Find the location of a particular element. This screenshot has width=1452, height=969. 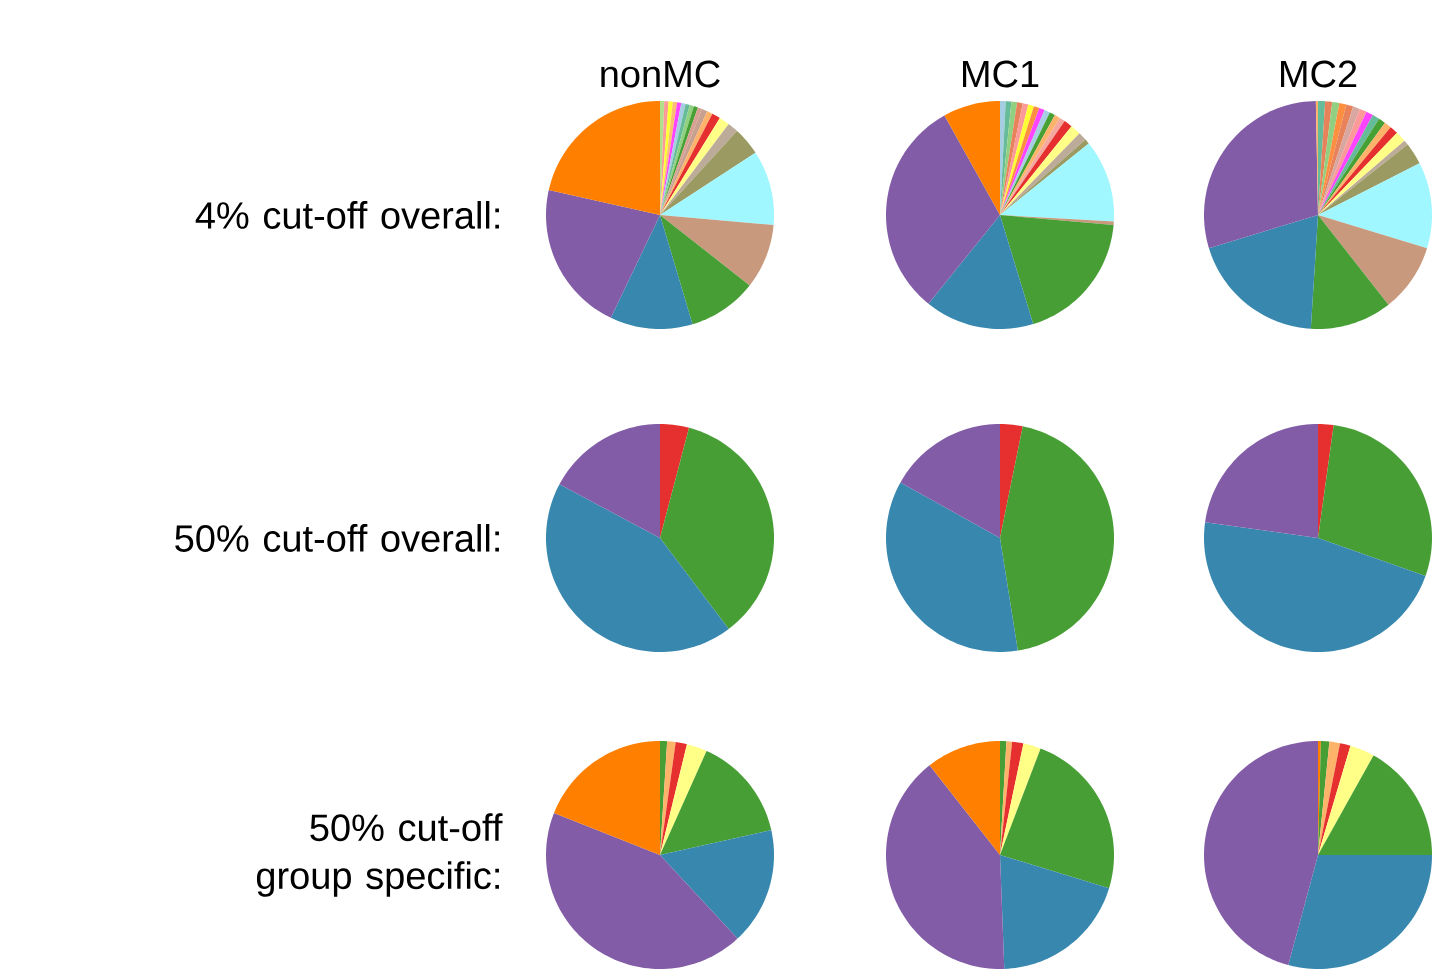

text: 50% cut-off group specific: is located at coordinates (379, 855).